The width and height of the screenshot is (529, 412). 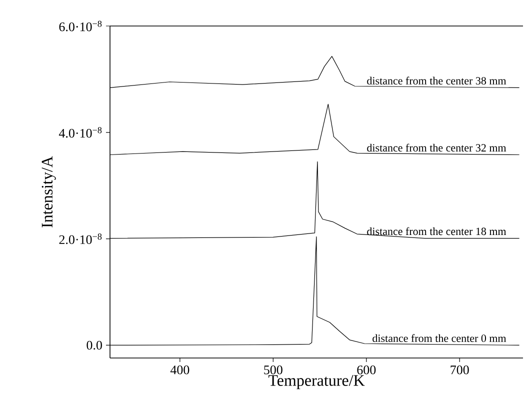 What do you see at coordinates (49, 192) in the screenshot?
I see `y-axis-title: Intensity/A` at bounding box center [49, 192].